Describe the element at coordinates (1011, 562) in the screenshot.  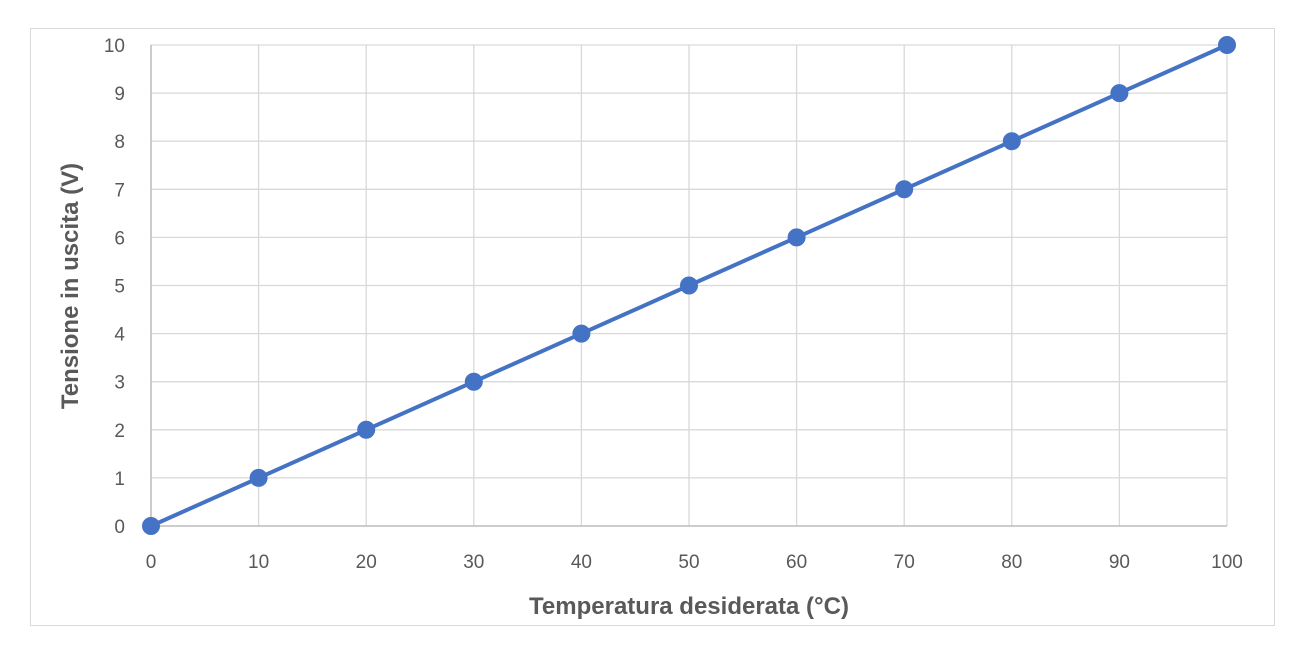
I see `x-tick-label: 80` at that location.